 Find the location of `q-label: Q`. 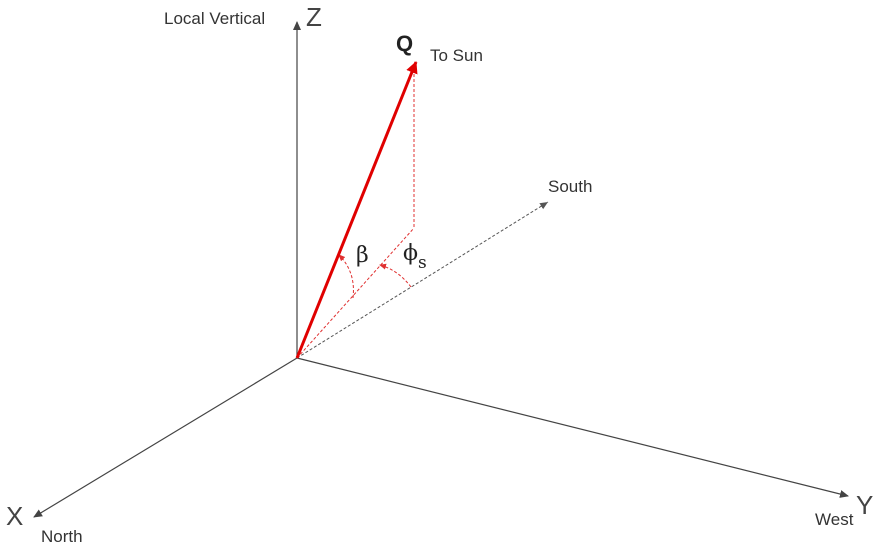

q-label: Q is located at coordinates (404, 43).